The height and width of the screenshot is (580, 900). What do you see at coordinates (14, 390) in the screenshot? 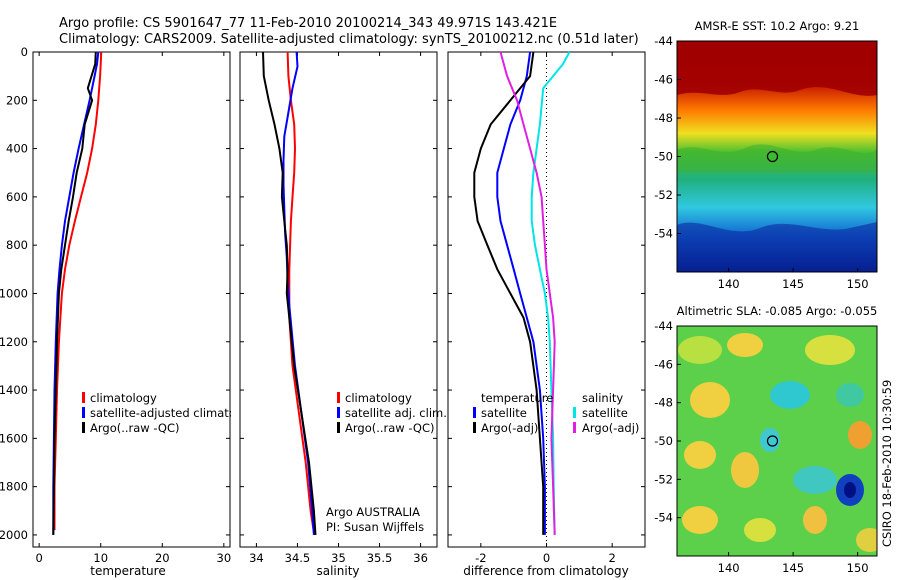
I see `y-tick-label: 1400` at bounding box center [14, 390].